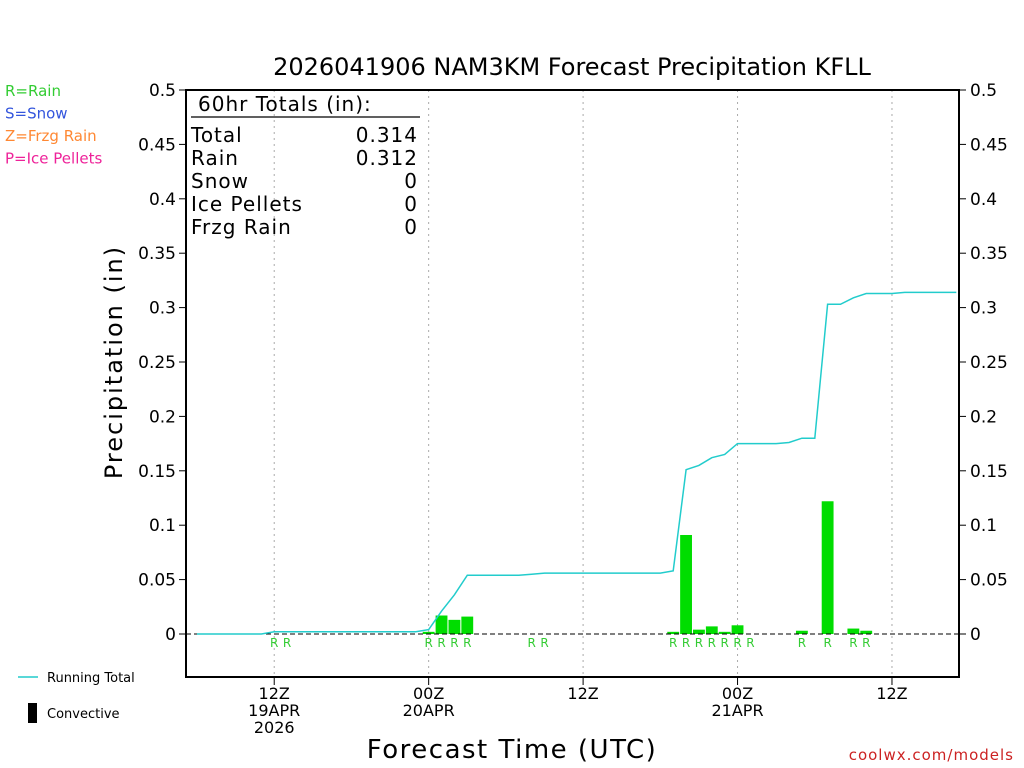 The width and height of the screenshot is (1024, 768). Describe the element at coordinates (989, 472) in the screenshot. I see `y-tick-label-right: 0.15` at that location.